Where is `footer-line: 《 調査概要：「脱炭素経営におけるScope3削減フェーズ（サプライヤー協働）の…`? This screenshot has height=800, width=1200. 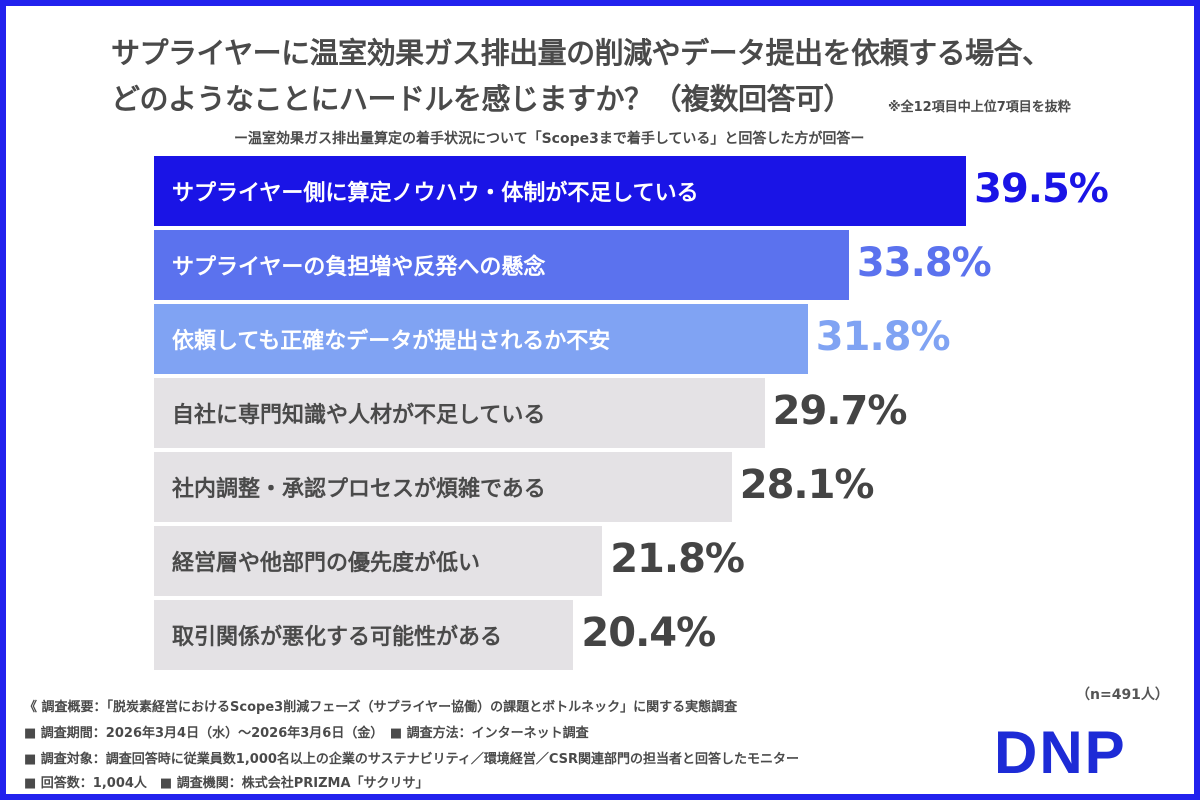
footer-line: 《 調査概要：「脱炭素経営におけるScope3削減フェーズ（サプライヤー協働）の… is located at coordinates (381, 707).